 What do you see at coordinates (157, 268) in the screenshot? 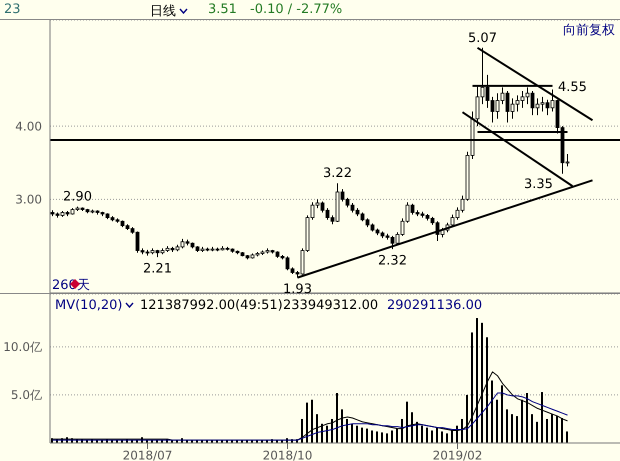
I see `annotation: 2.21` at bounding box center [157, 268].